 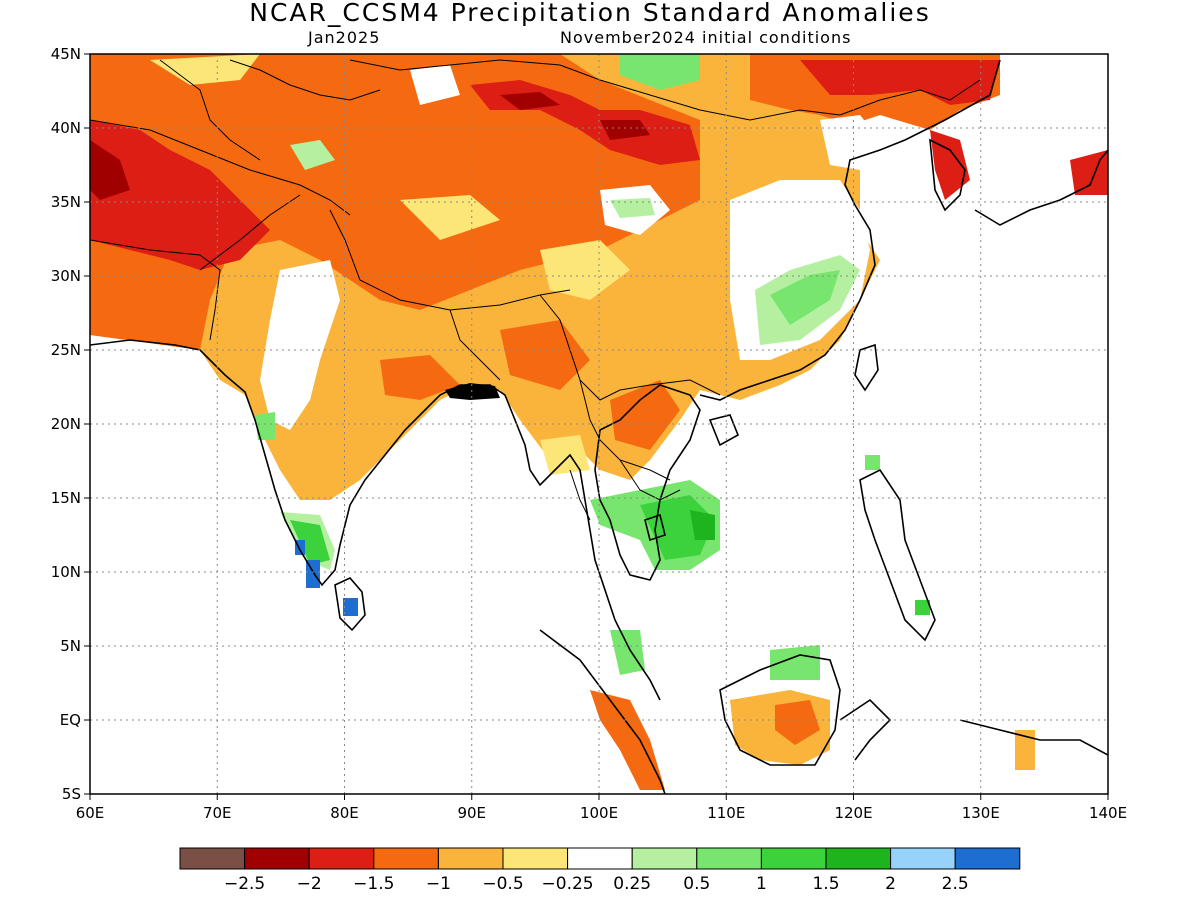 What do you see at coordinates (502, 884) in the screenshot?
I see `colorbar-label: −0.5` at bounding box center [502, 884].